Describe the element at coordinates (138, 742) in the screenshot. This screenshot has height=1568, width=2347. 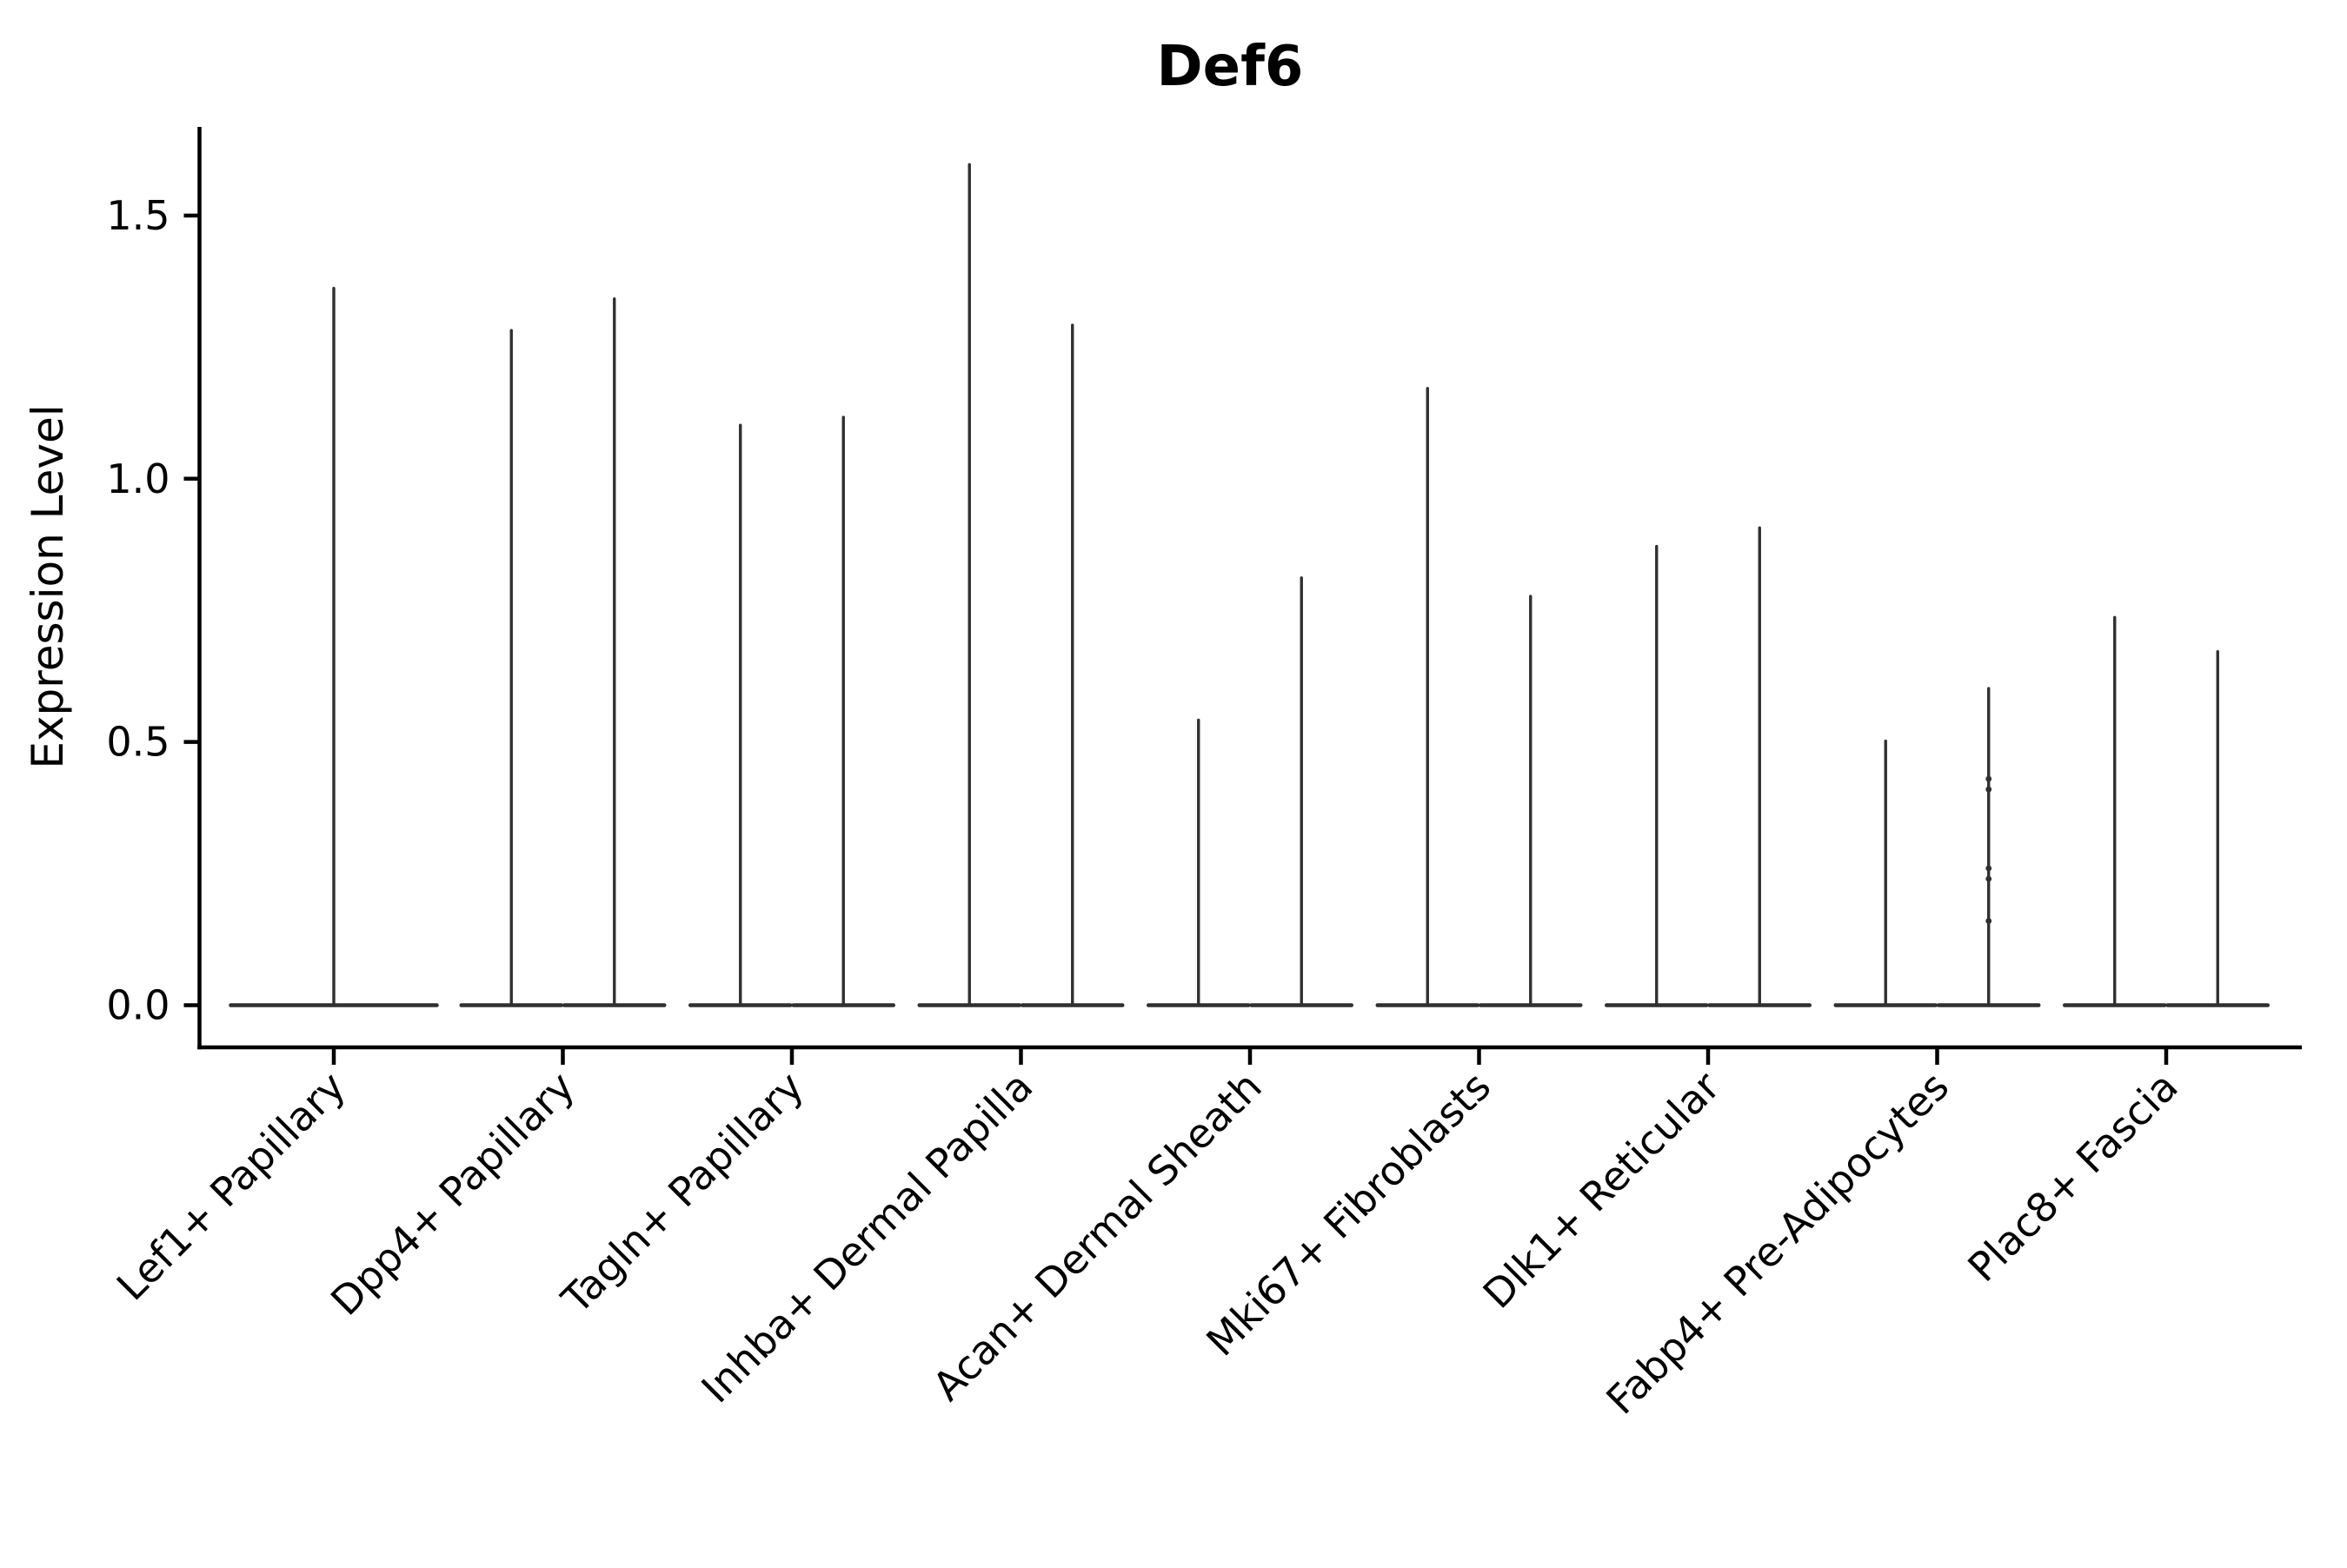
I see `y-tick-label: 0.5` at that location.